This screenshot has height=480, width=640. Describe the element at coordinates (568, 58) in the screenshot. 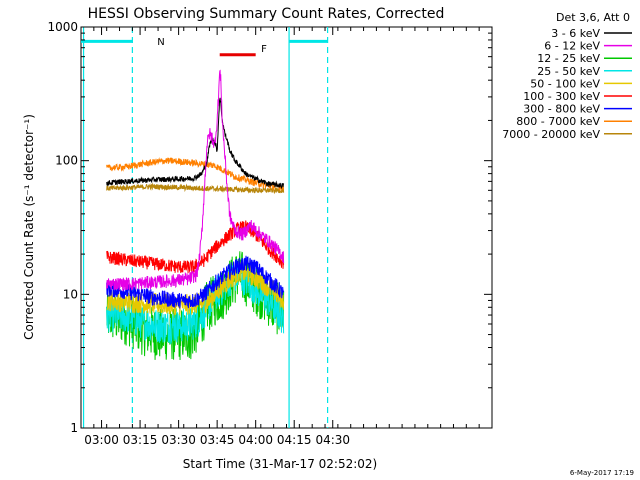

I see `legend-label: 12 - 25 keV` at that location.